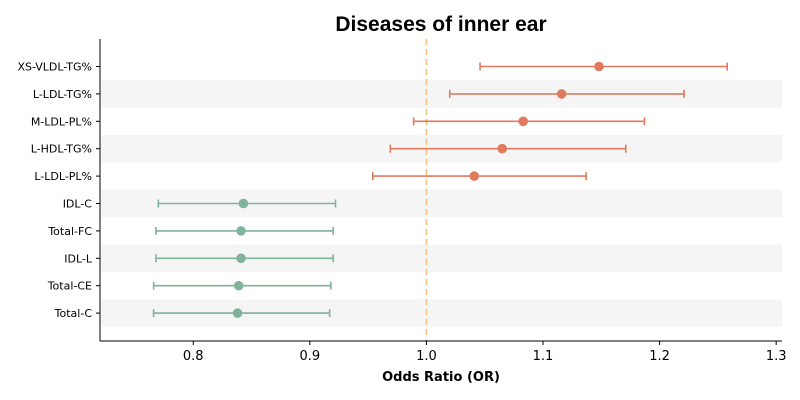 This screenshot has width=800, height=400. I want to click on x-tick-label: 1.0, so click(426, 356).